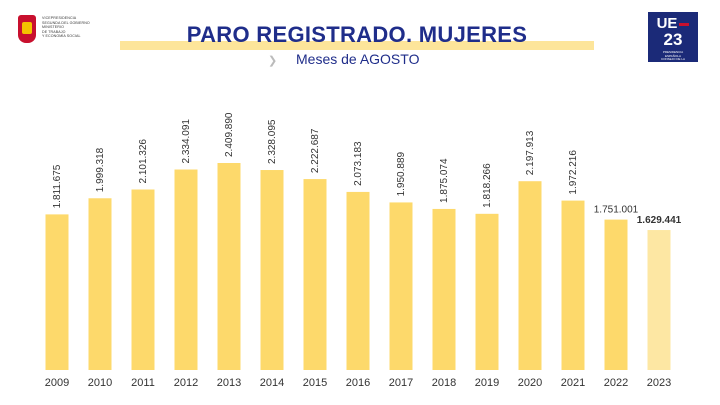 Image resolution: width=720 pixels, height=405 pixels. I want to click on x-tick-label: 2019, so click(487, 383).